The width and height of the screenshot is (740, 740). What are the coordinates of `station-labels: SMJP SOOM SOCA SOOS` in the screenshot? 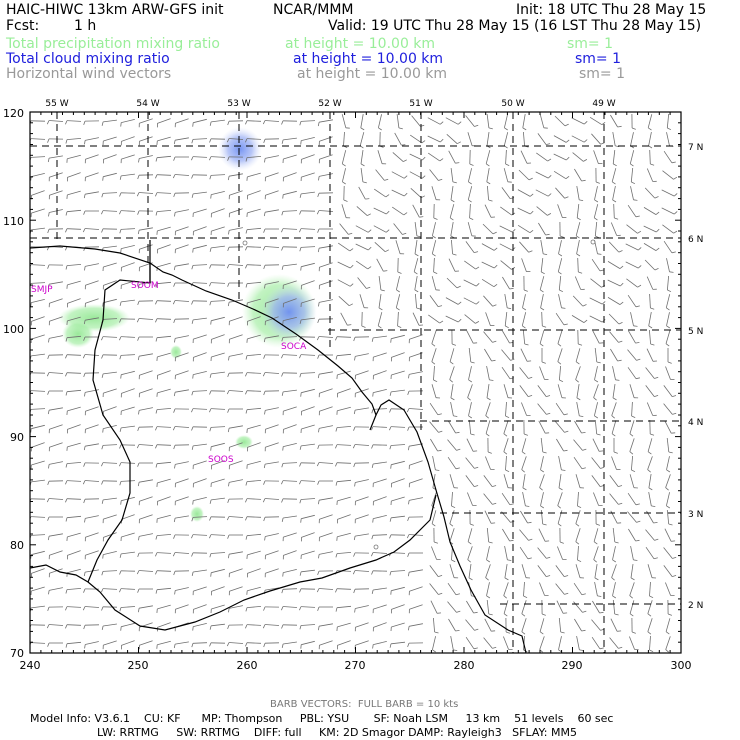 It's located at (169, 373).